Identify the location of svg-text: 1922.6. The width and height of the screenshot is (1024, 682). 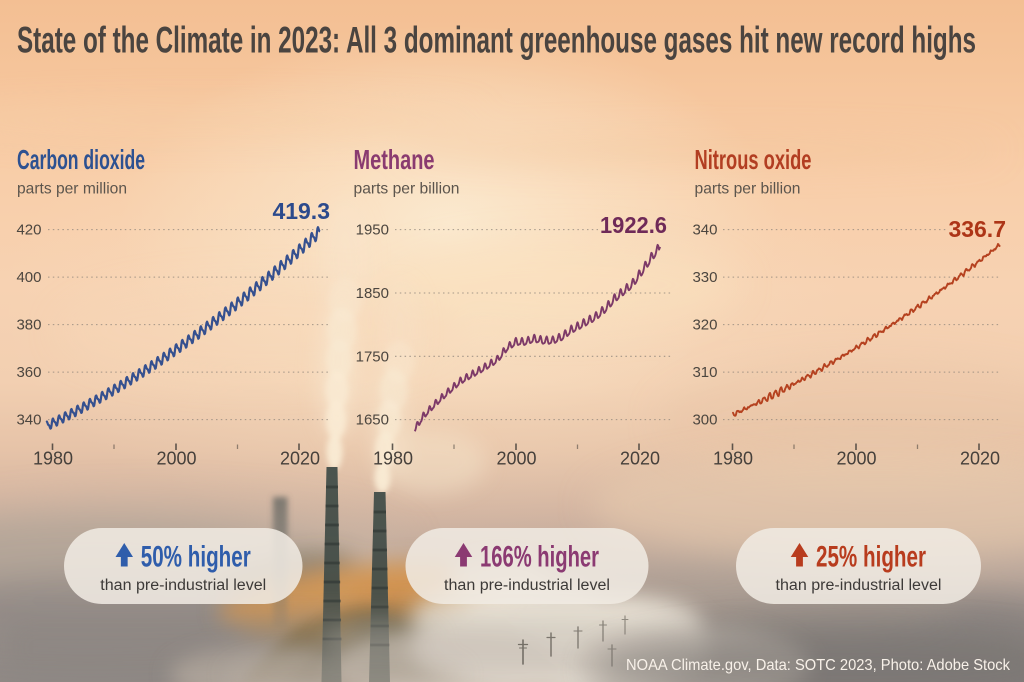
(633, 225).